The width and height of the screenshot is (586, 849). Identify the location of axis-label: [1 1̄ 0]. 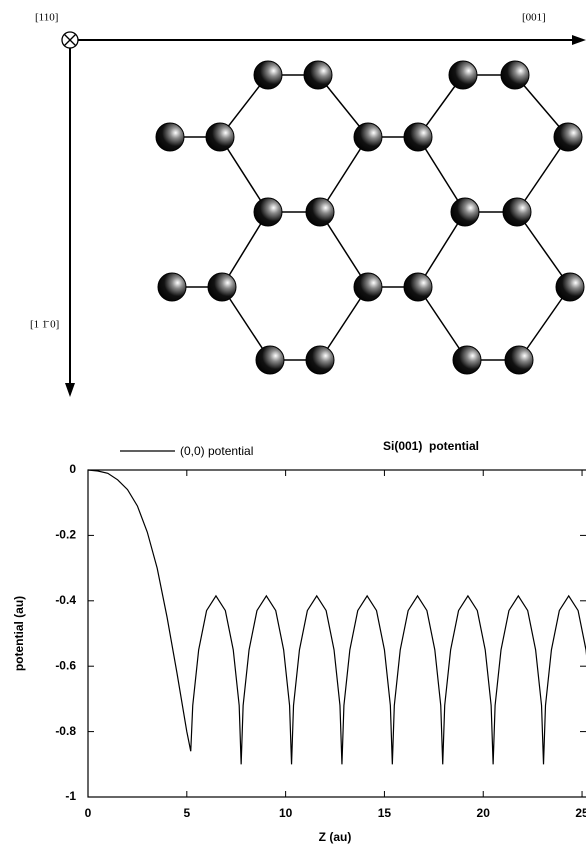
(44, 325).